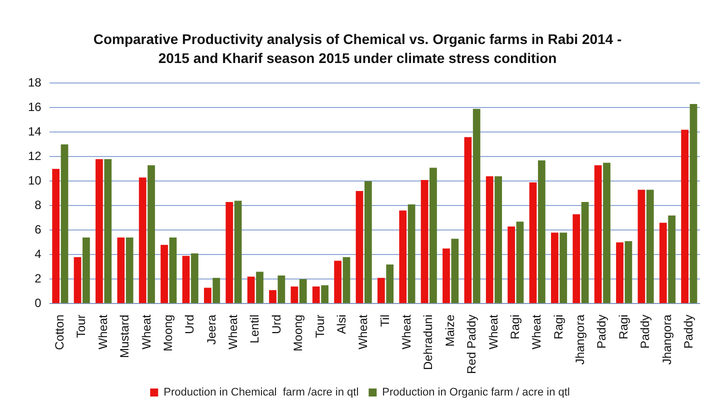 The height and width of the screenshot is (402, 715). I want to click on y-tick-label: 2, so click(38, 278).